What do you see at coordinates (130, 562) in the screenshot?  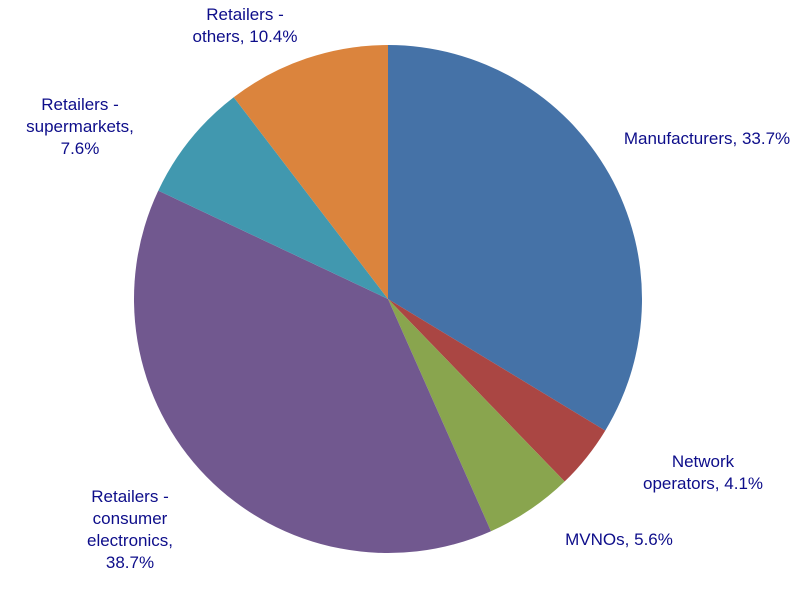 I see `value-label: 38.7%` at bounding box center [130, 562].